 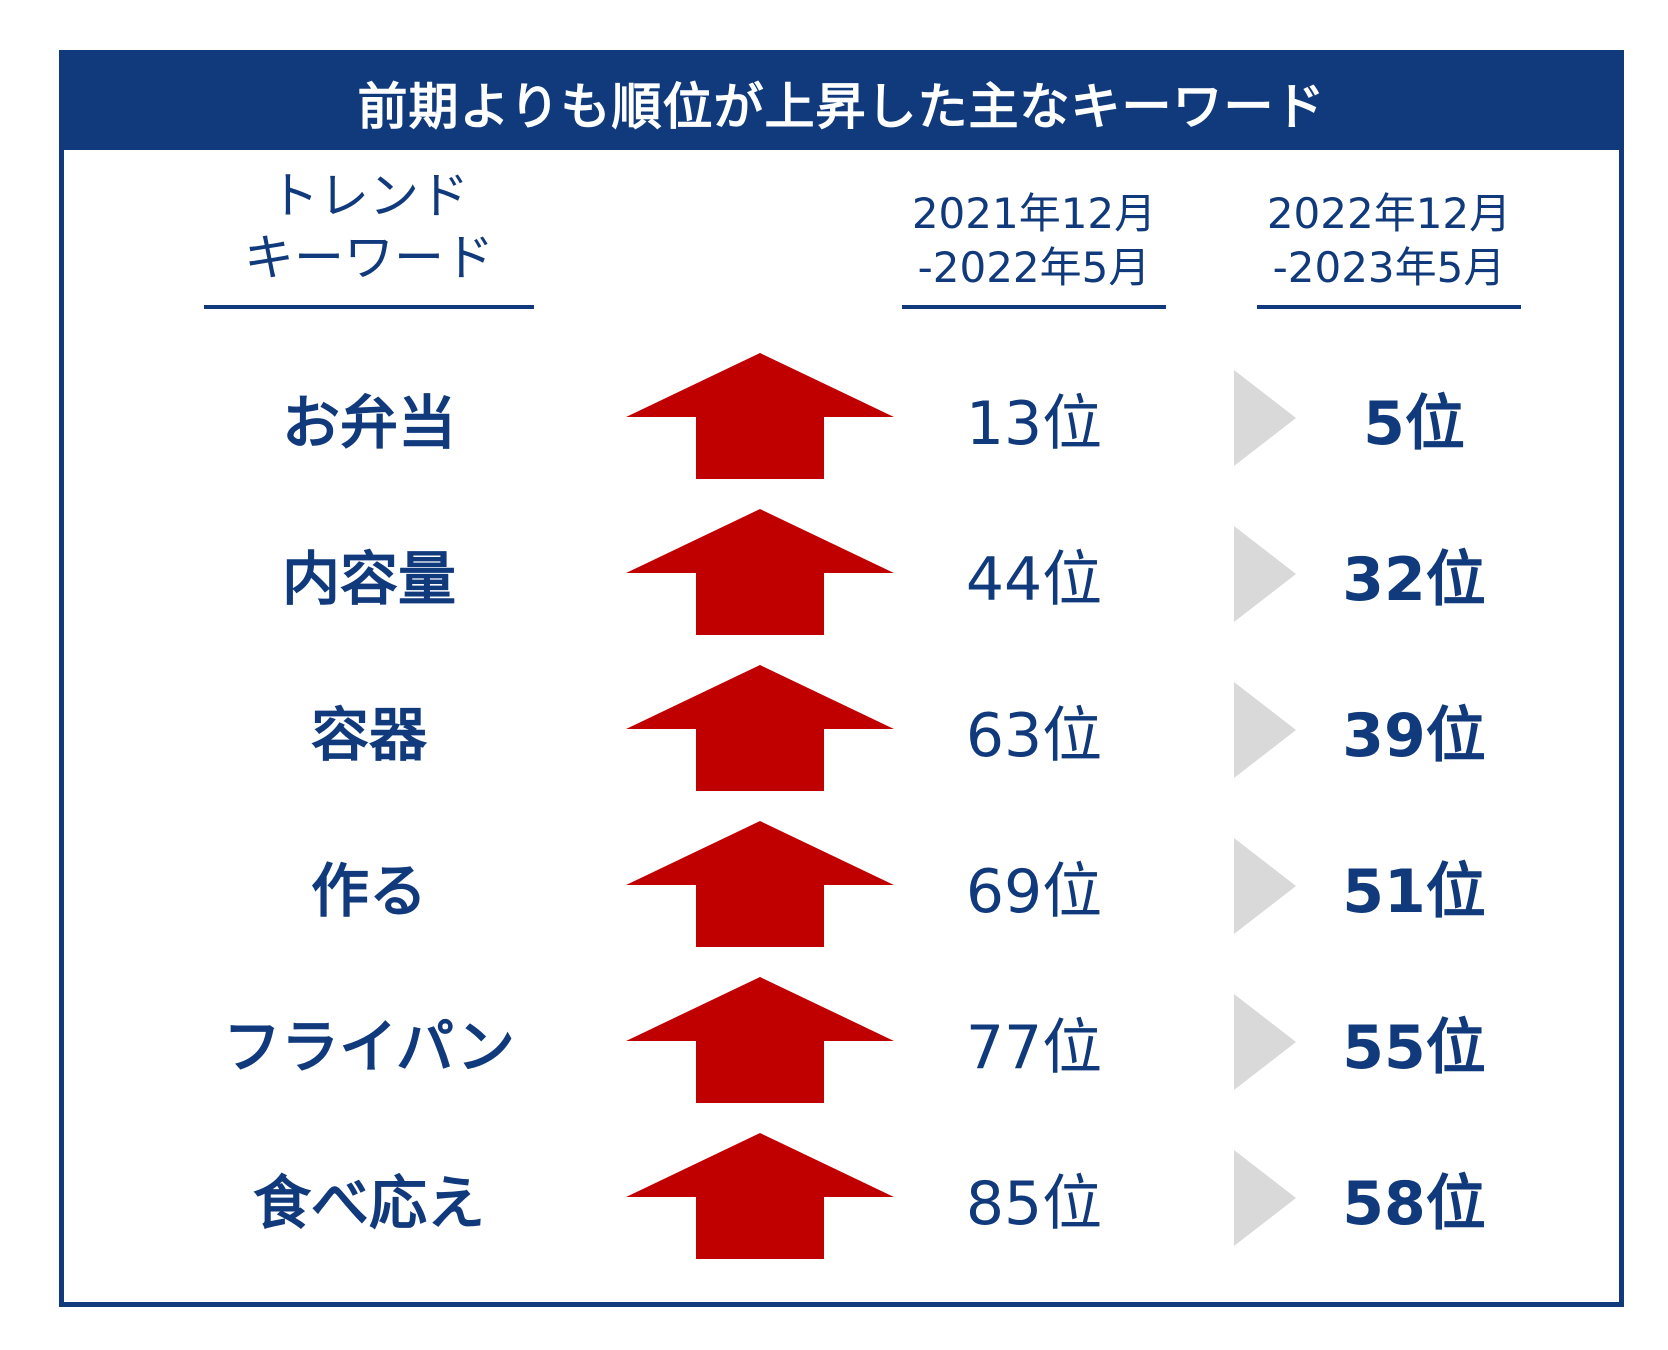 I want to click on keyword-label: フライパン, so click(x=369, y=1047).